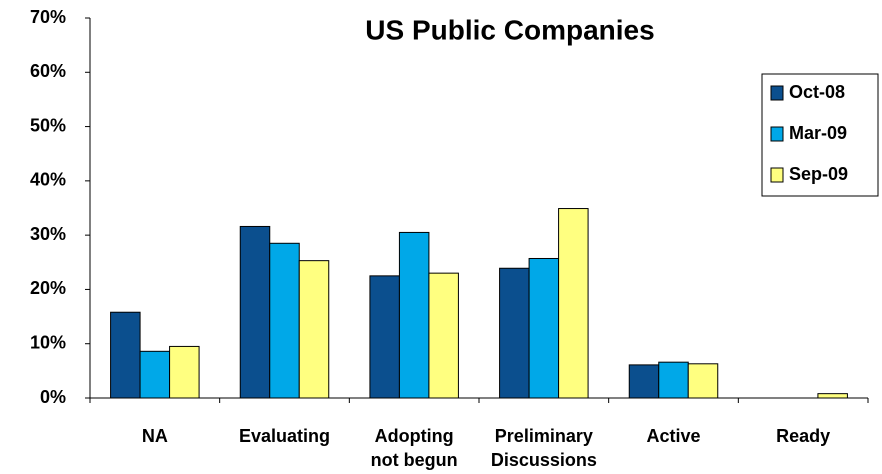  What do you see at coordinates (53, 397) in the screenshot?
I see `y-tick-label: 0%` at bounding box center [53, 397].